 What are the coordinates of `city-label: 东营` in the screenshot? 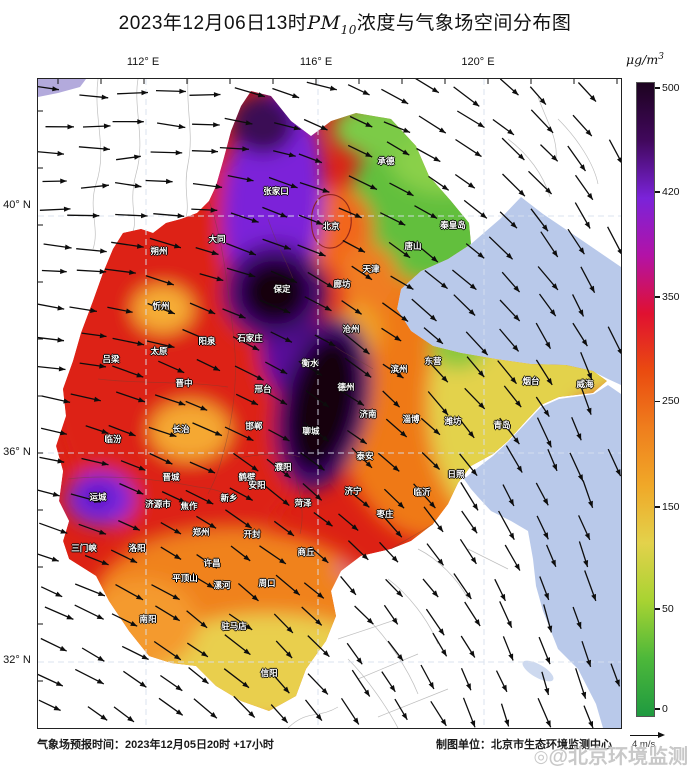 It's located at (433, 361).